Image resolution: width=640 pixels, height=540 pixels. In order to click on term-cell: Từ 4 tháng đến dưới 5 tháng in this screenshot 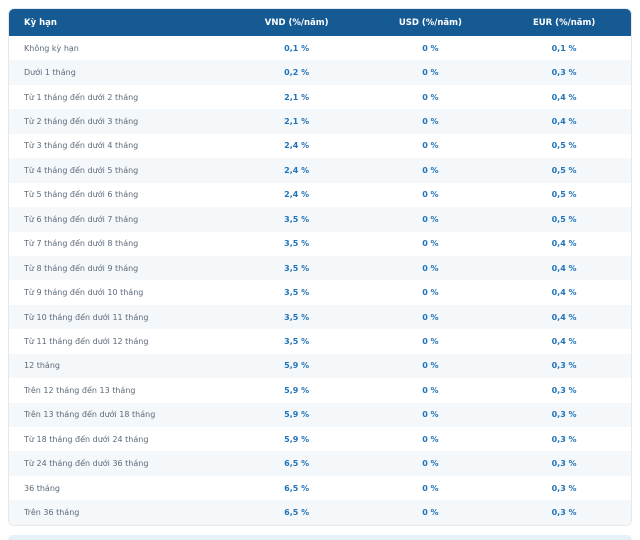, I will do `click(81, 170)`.